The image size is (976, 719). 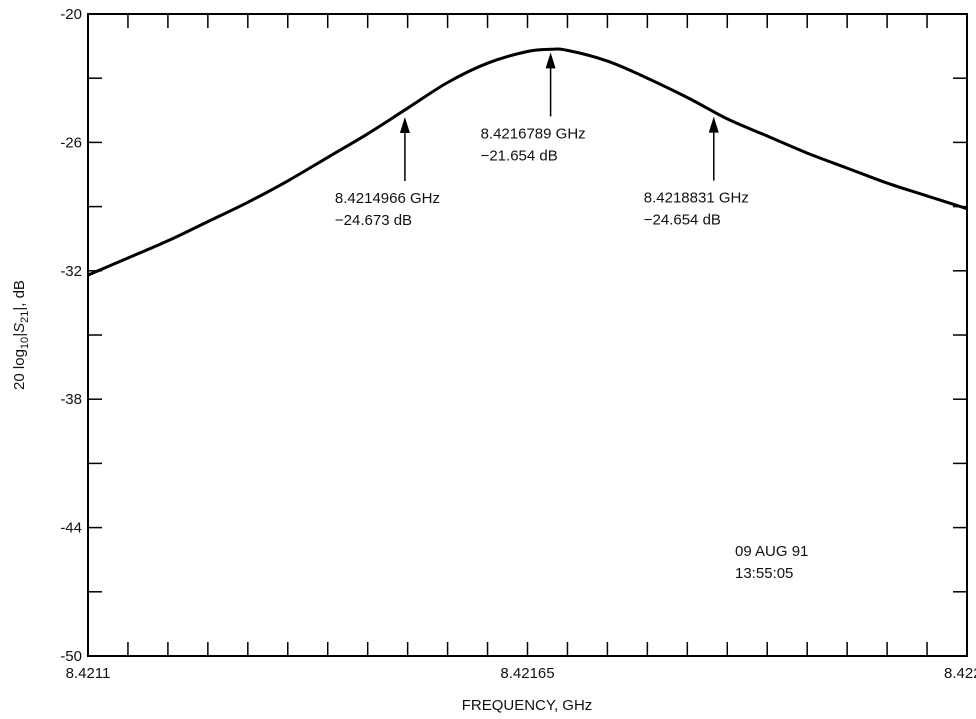 What do you see at coordinates (387, 198) in the screenshot?
I see `marker-frequency-label-0: 8.4214966 GHz` at bounding box center [387, 198].